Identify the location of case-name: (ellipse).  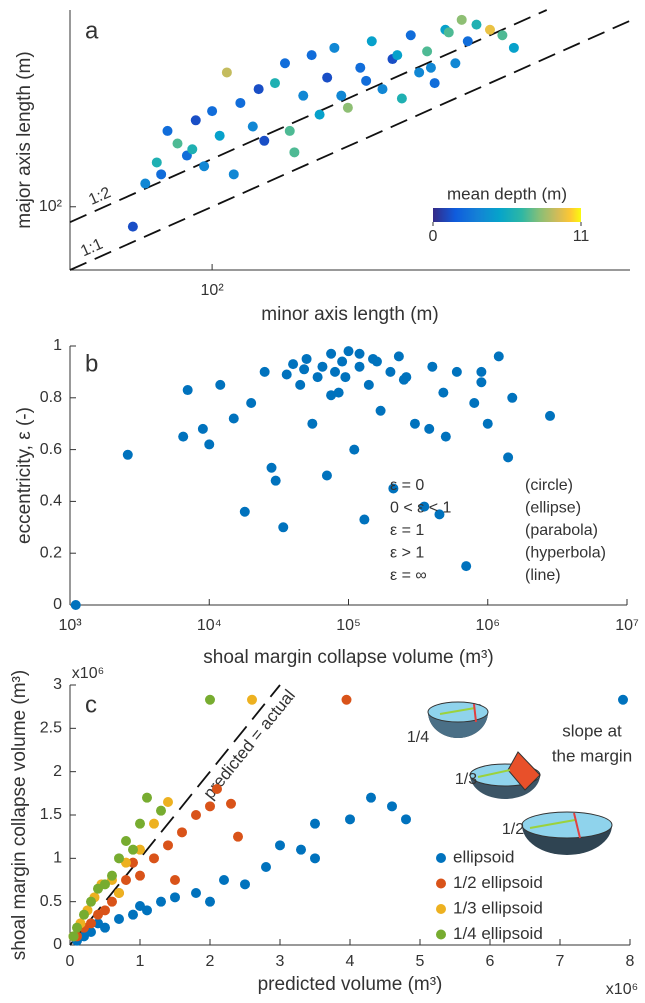
(553, 508).